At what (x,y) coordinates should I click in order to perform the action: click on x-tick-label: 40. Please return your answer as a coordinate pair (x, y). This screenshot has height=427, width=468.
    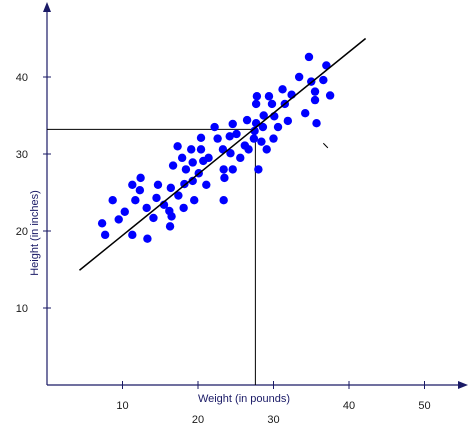
    Looking at the image, I should click on (349, 406).